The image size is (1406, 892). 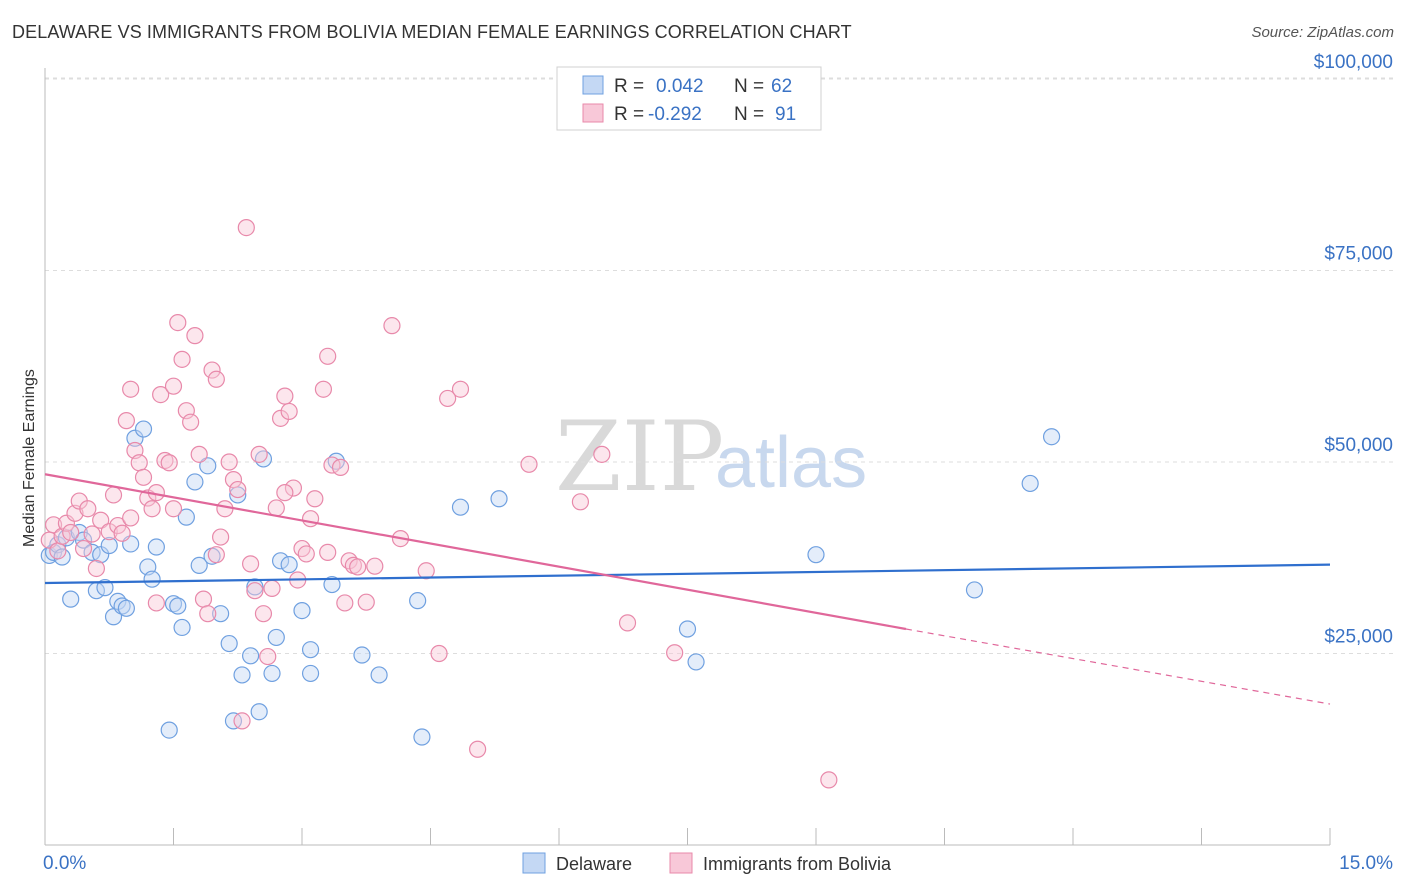 What do you see at coordinates (593, 85) in the screenshot?
I see `delaware-swatch` at bounding box center [593, 85].